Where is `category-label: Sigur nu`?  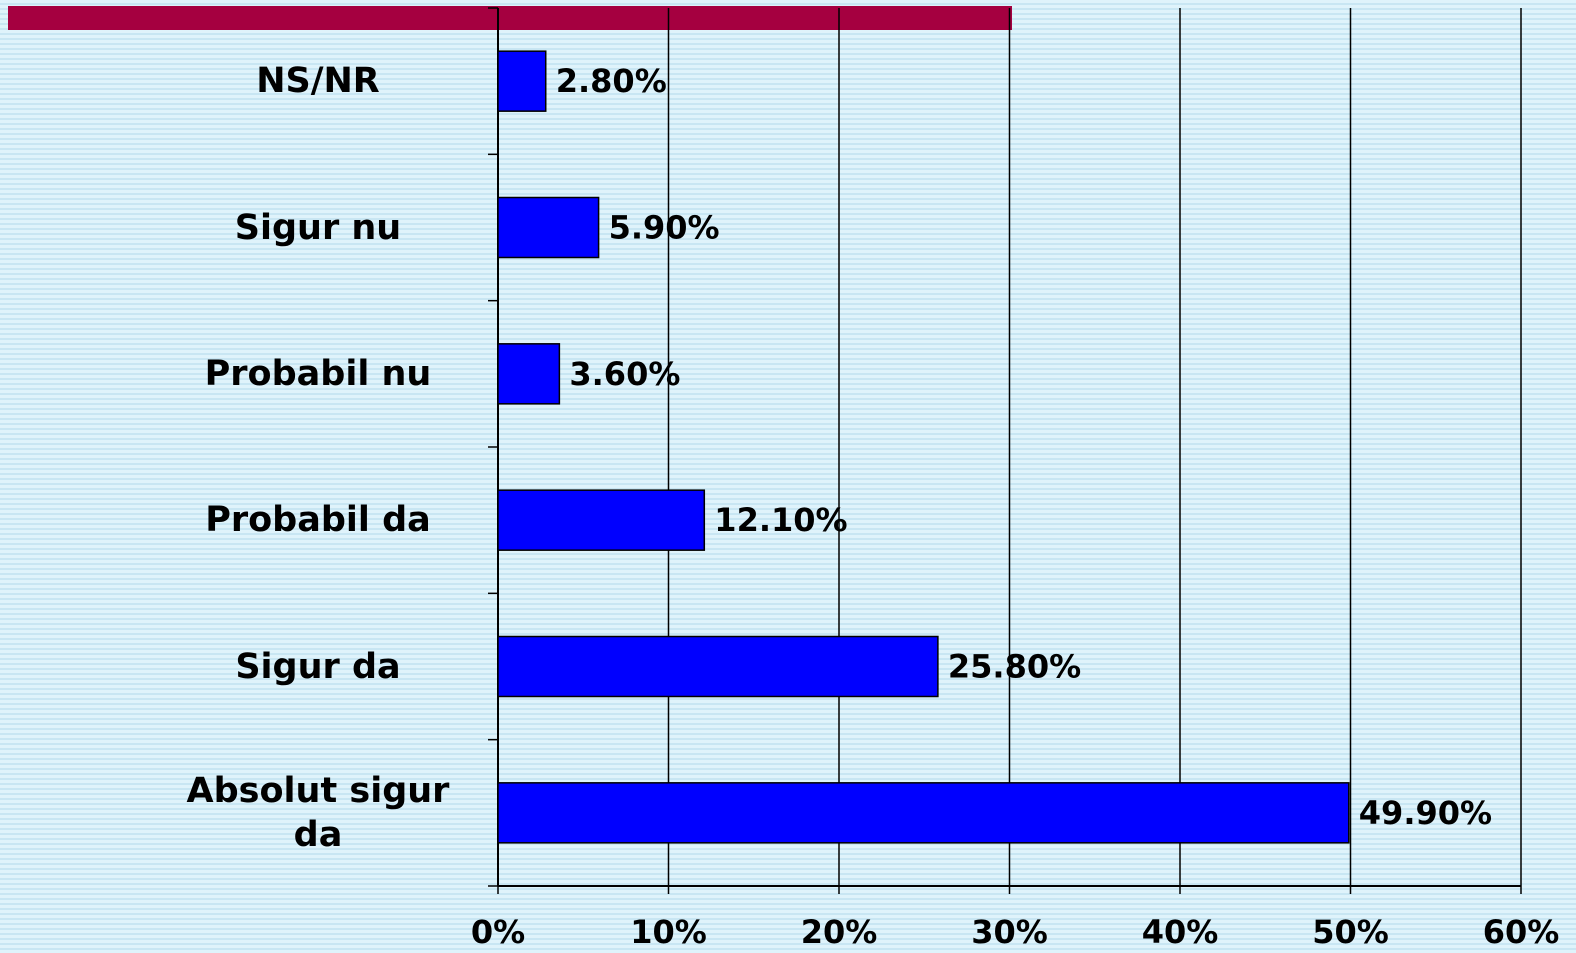 category-label: Sigur nu is located at coordinates (318, 227).